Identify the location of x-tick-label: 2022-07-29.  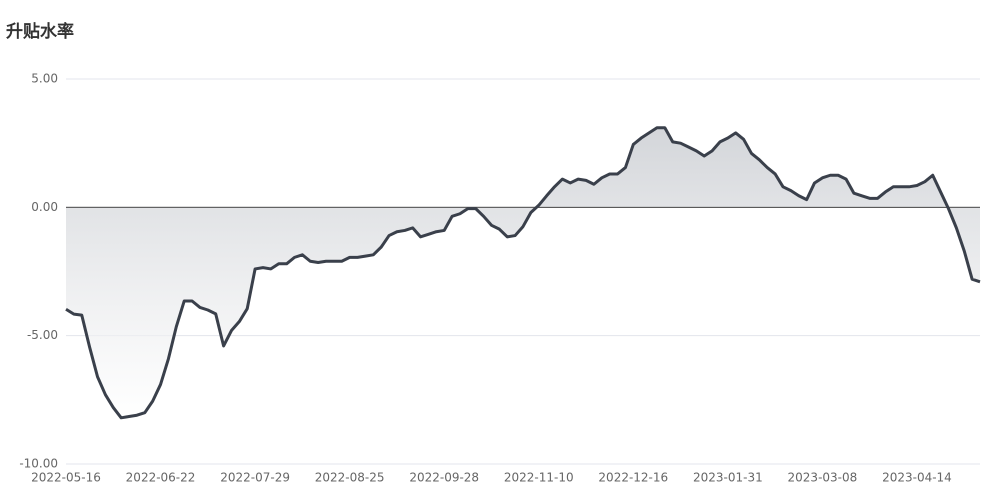
(255, 478).